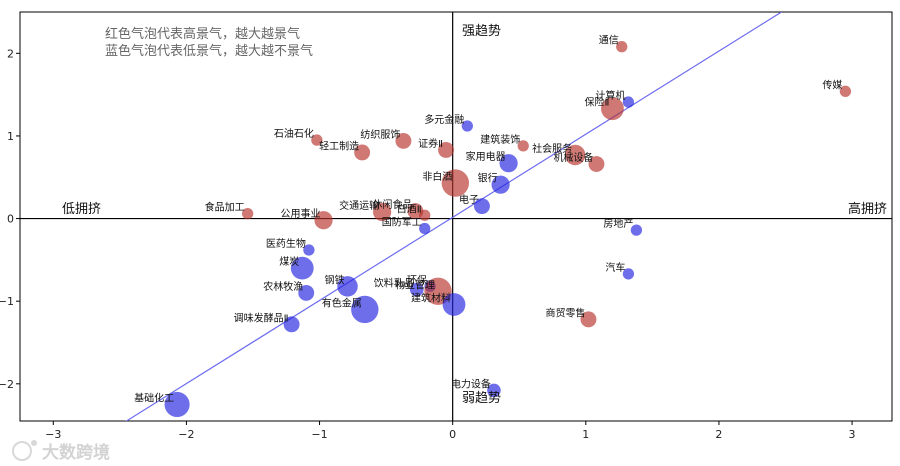  I want to click on x-tick-label: −1, so click(319, 434).